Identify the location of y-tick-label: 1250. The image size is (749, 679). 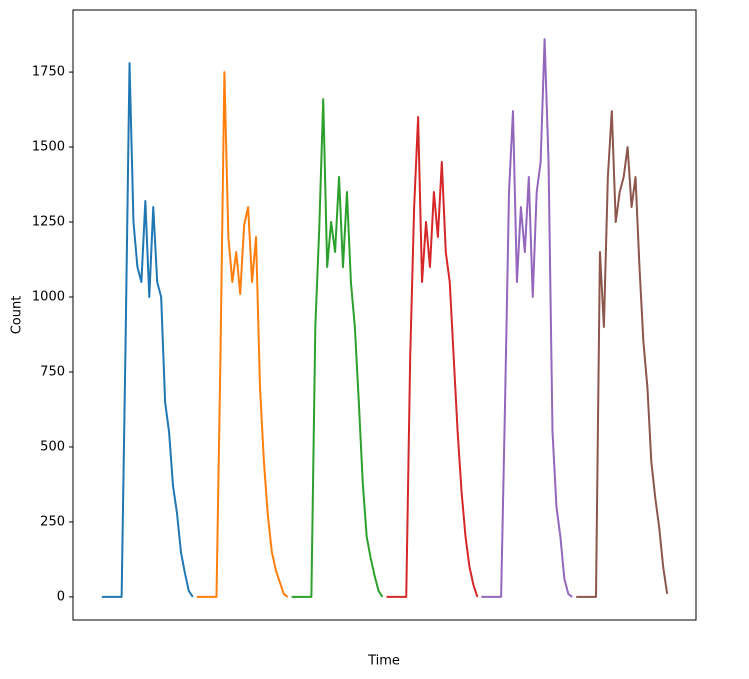
(48, 222).